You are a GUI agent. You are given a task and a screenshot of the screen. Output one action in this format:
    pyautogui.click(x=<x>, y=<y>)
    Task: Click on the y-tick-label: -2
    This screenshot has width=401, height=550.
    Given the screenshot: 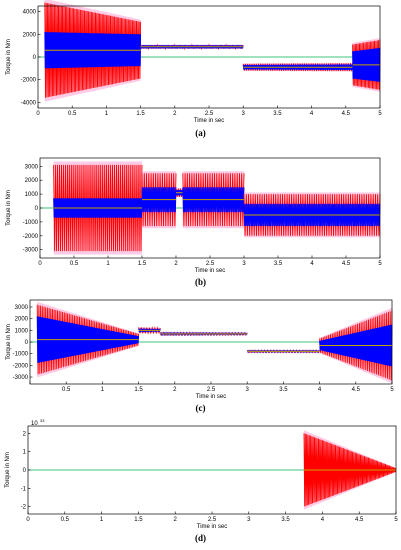 What is the action you would take?
    pyautogui.click(x=24, y=508)
    